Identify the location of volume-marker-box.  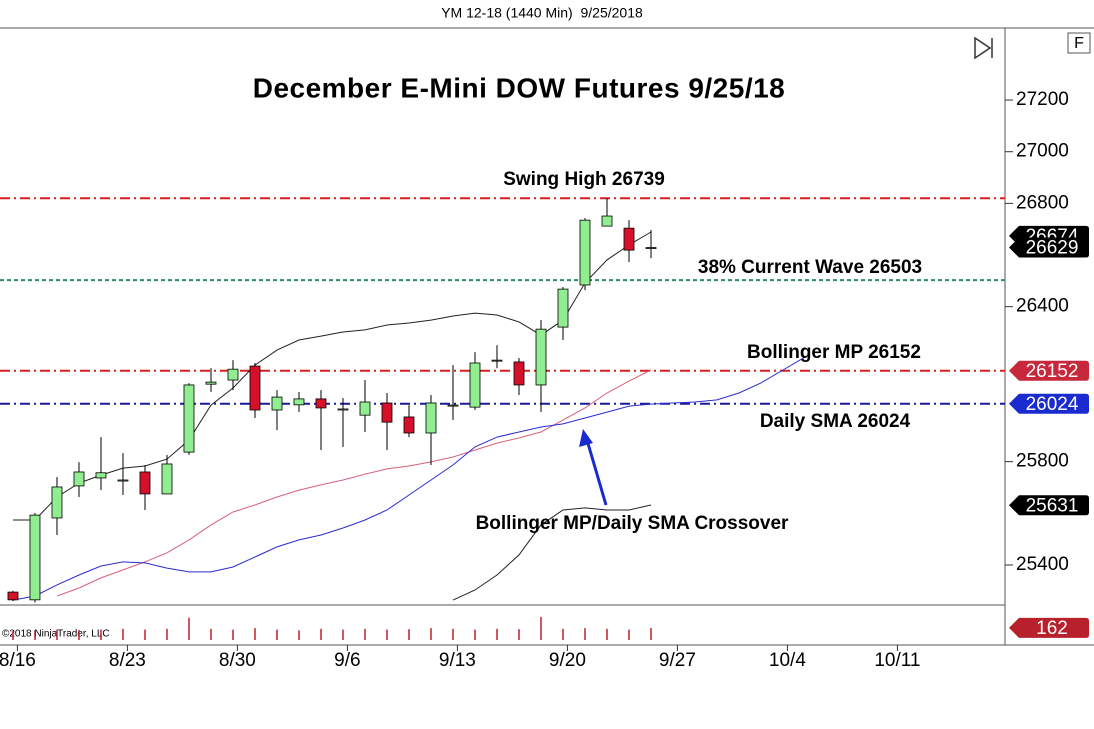
(1049, 627).